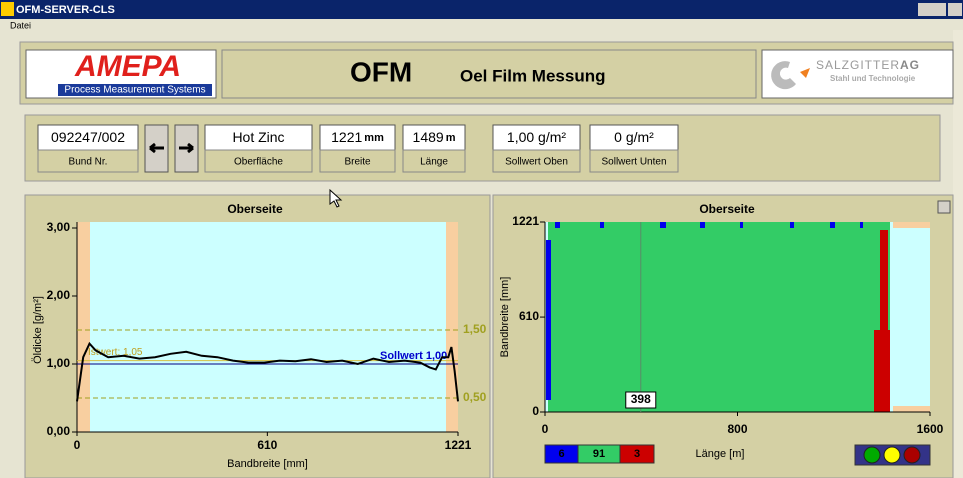  I want to click on logo-bar, so click(135, 90).